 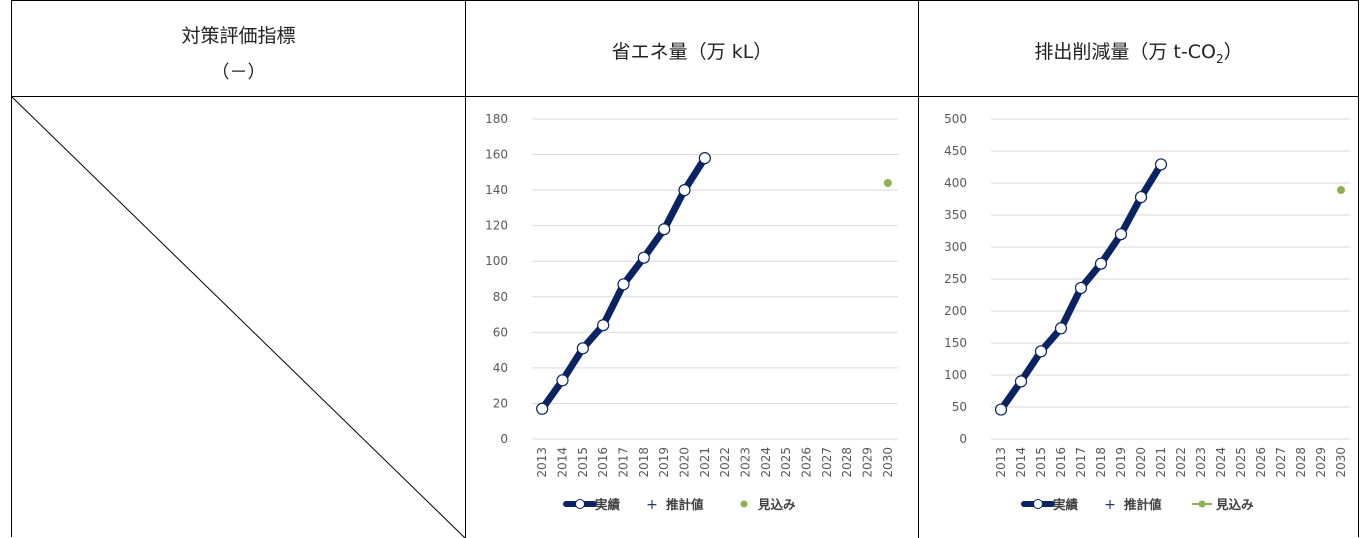 I want to click on y-tick-label: 400, so click(x=955, y=183).